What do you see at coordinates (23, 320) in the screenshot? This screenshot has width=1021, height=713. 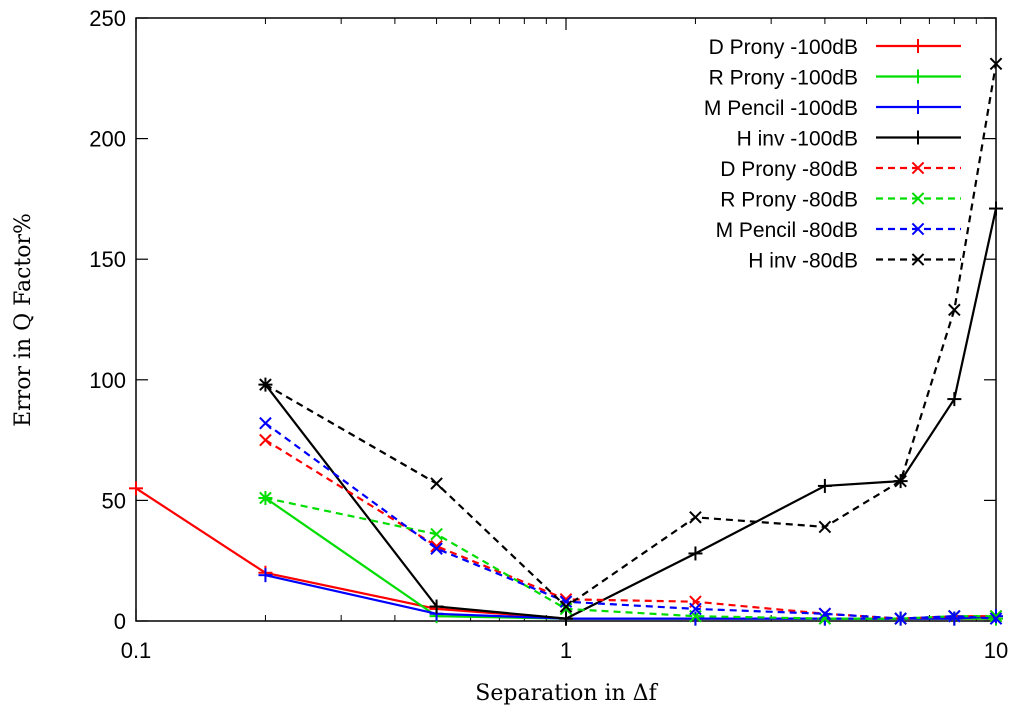 I see `y-axis-title: Error in Q Factor%` at bounding box center [23, 320].